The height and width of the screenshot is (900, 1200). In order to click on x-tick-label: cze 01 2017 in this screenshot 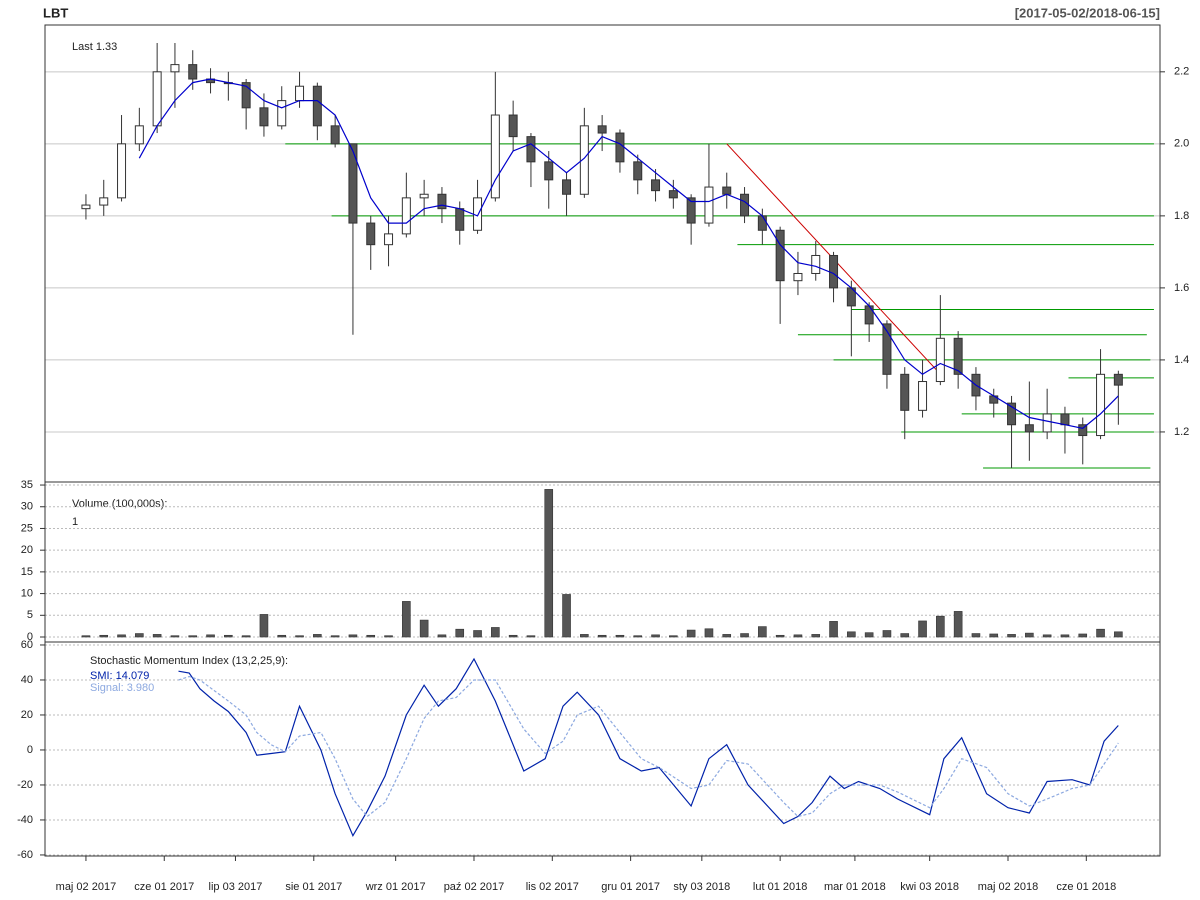, I will do `click(164, 887)`.